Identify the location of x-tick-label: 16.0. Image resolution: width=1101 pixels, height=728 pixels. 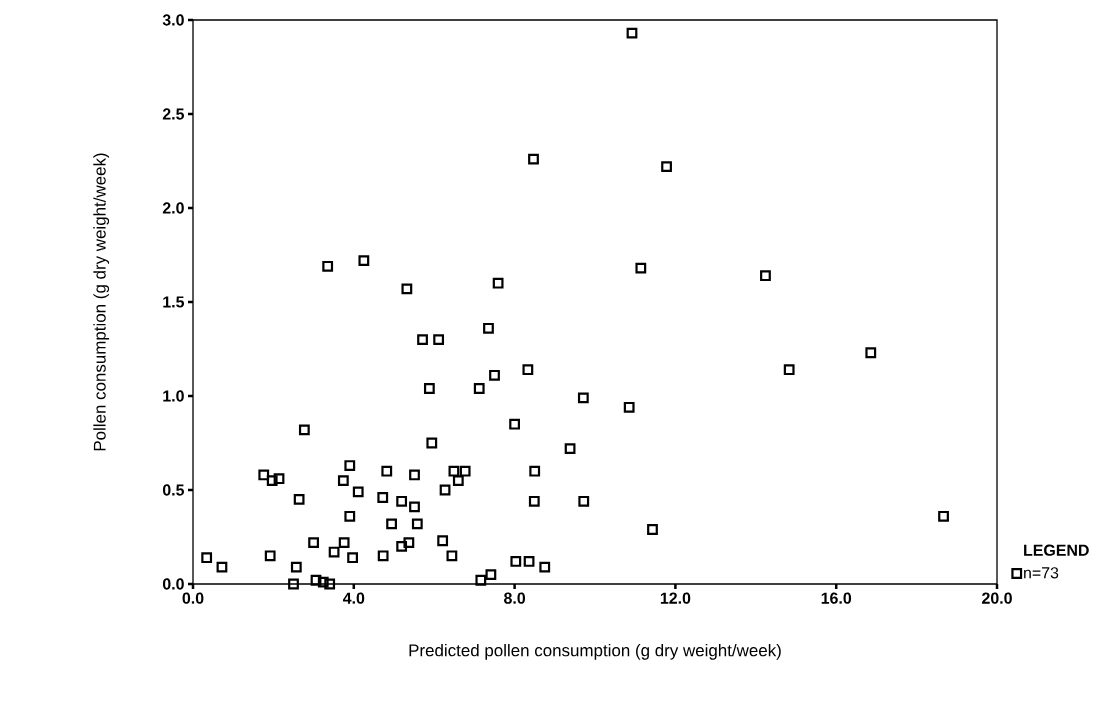
(836, 598).